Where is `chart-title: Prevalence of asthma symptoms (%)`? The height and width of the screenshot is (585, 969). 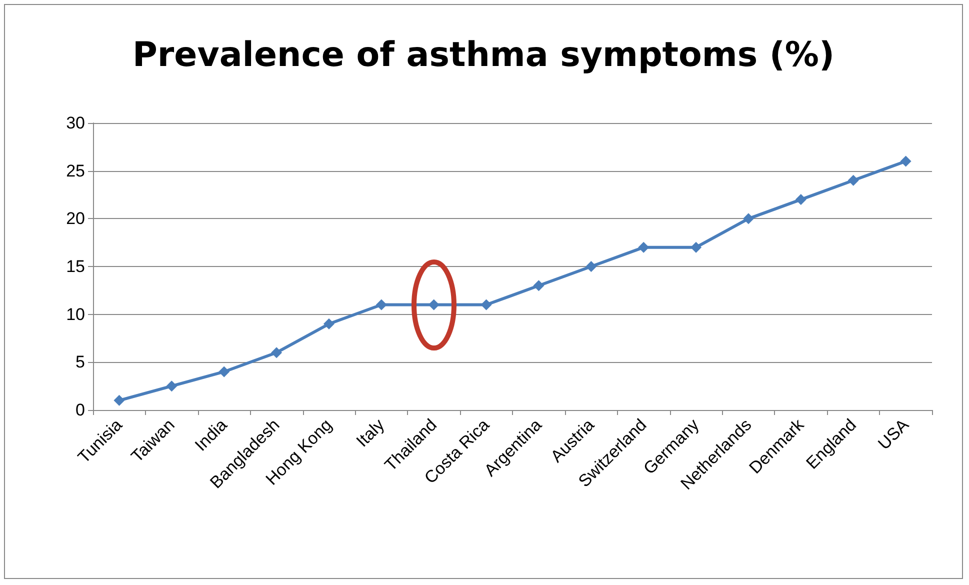 chart-title: Prevalence of asthma symptoms (%) is located at coordinates (483, 55).